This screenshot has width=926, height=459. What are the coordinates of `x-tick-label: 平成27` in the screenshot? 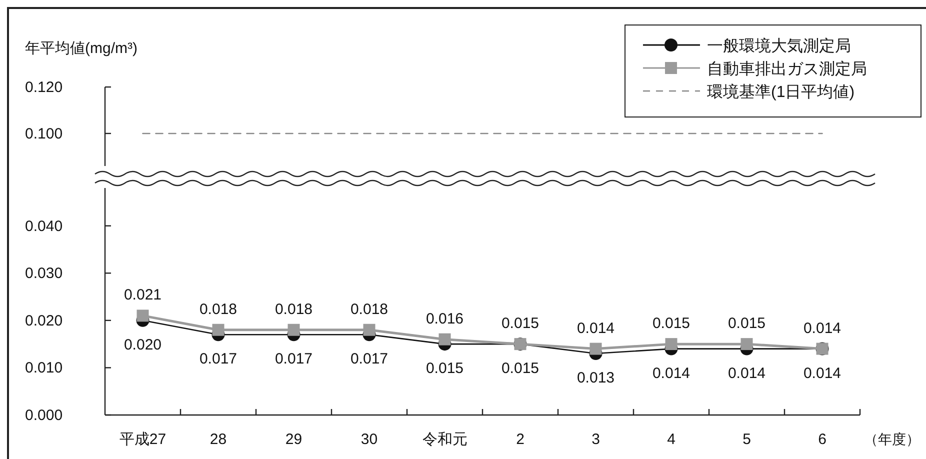 It's located at (142, 439).